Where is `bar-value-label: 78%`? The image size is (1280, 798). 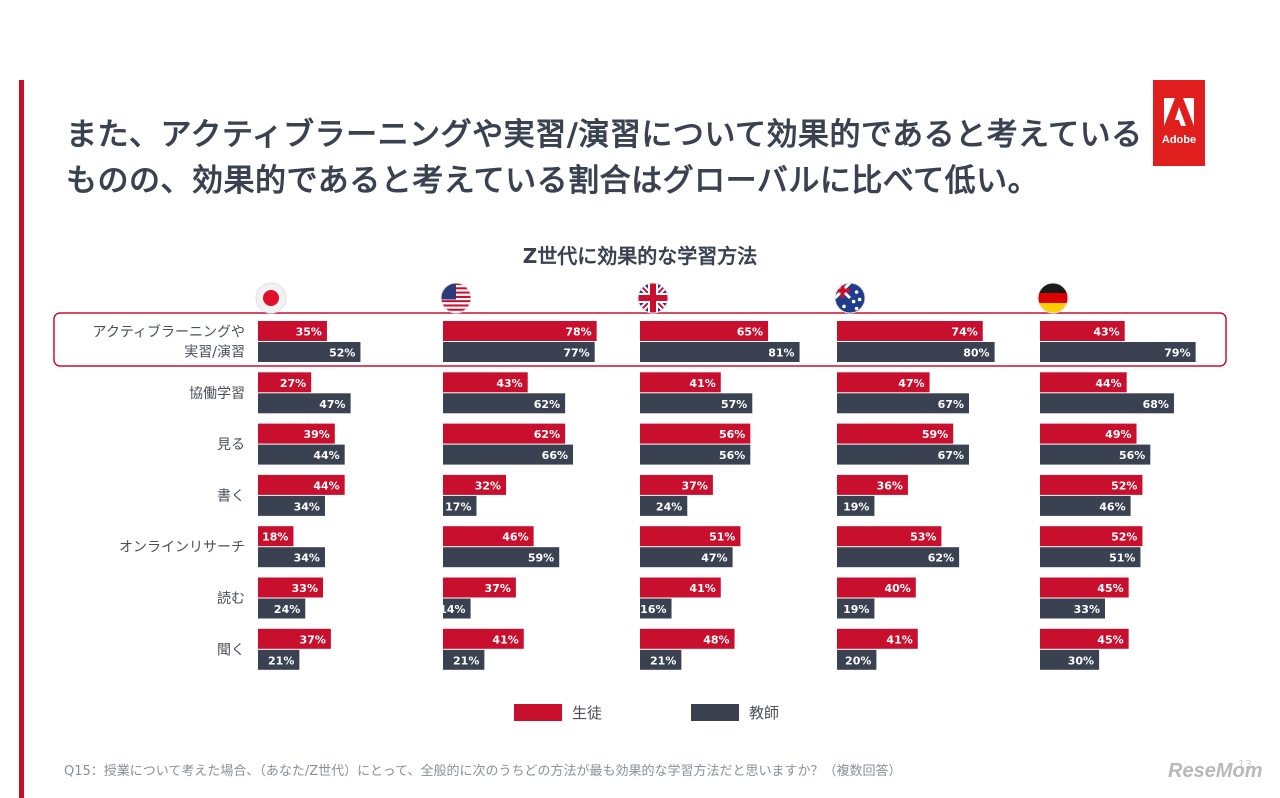 bar-value-label: 78% is located at coordinates (578, 332).